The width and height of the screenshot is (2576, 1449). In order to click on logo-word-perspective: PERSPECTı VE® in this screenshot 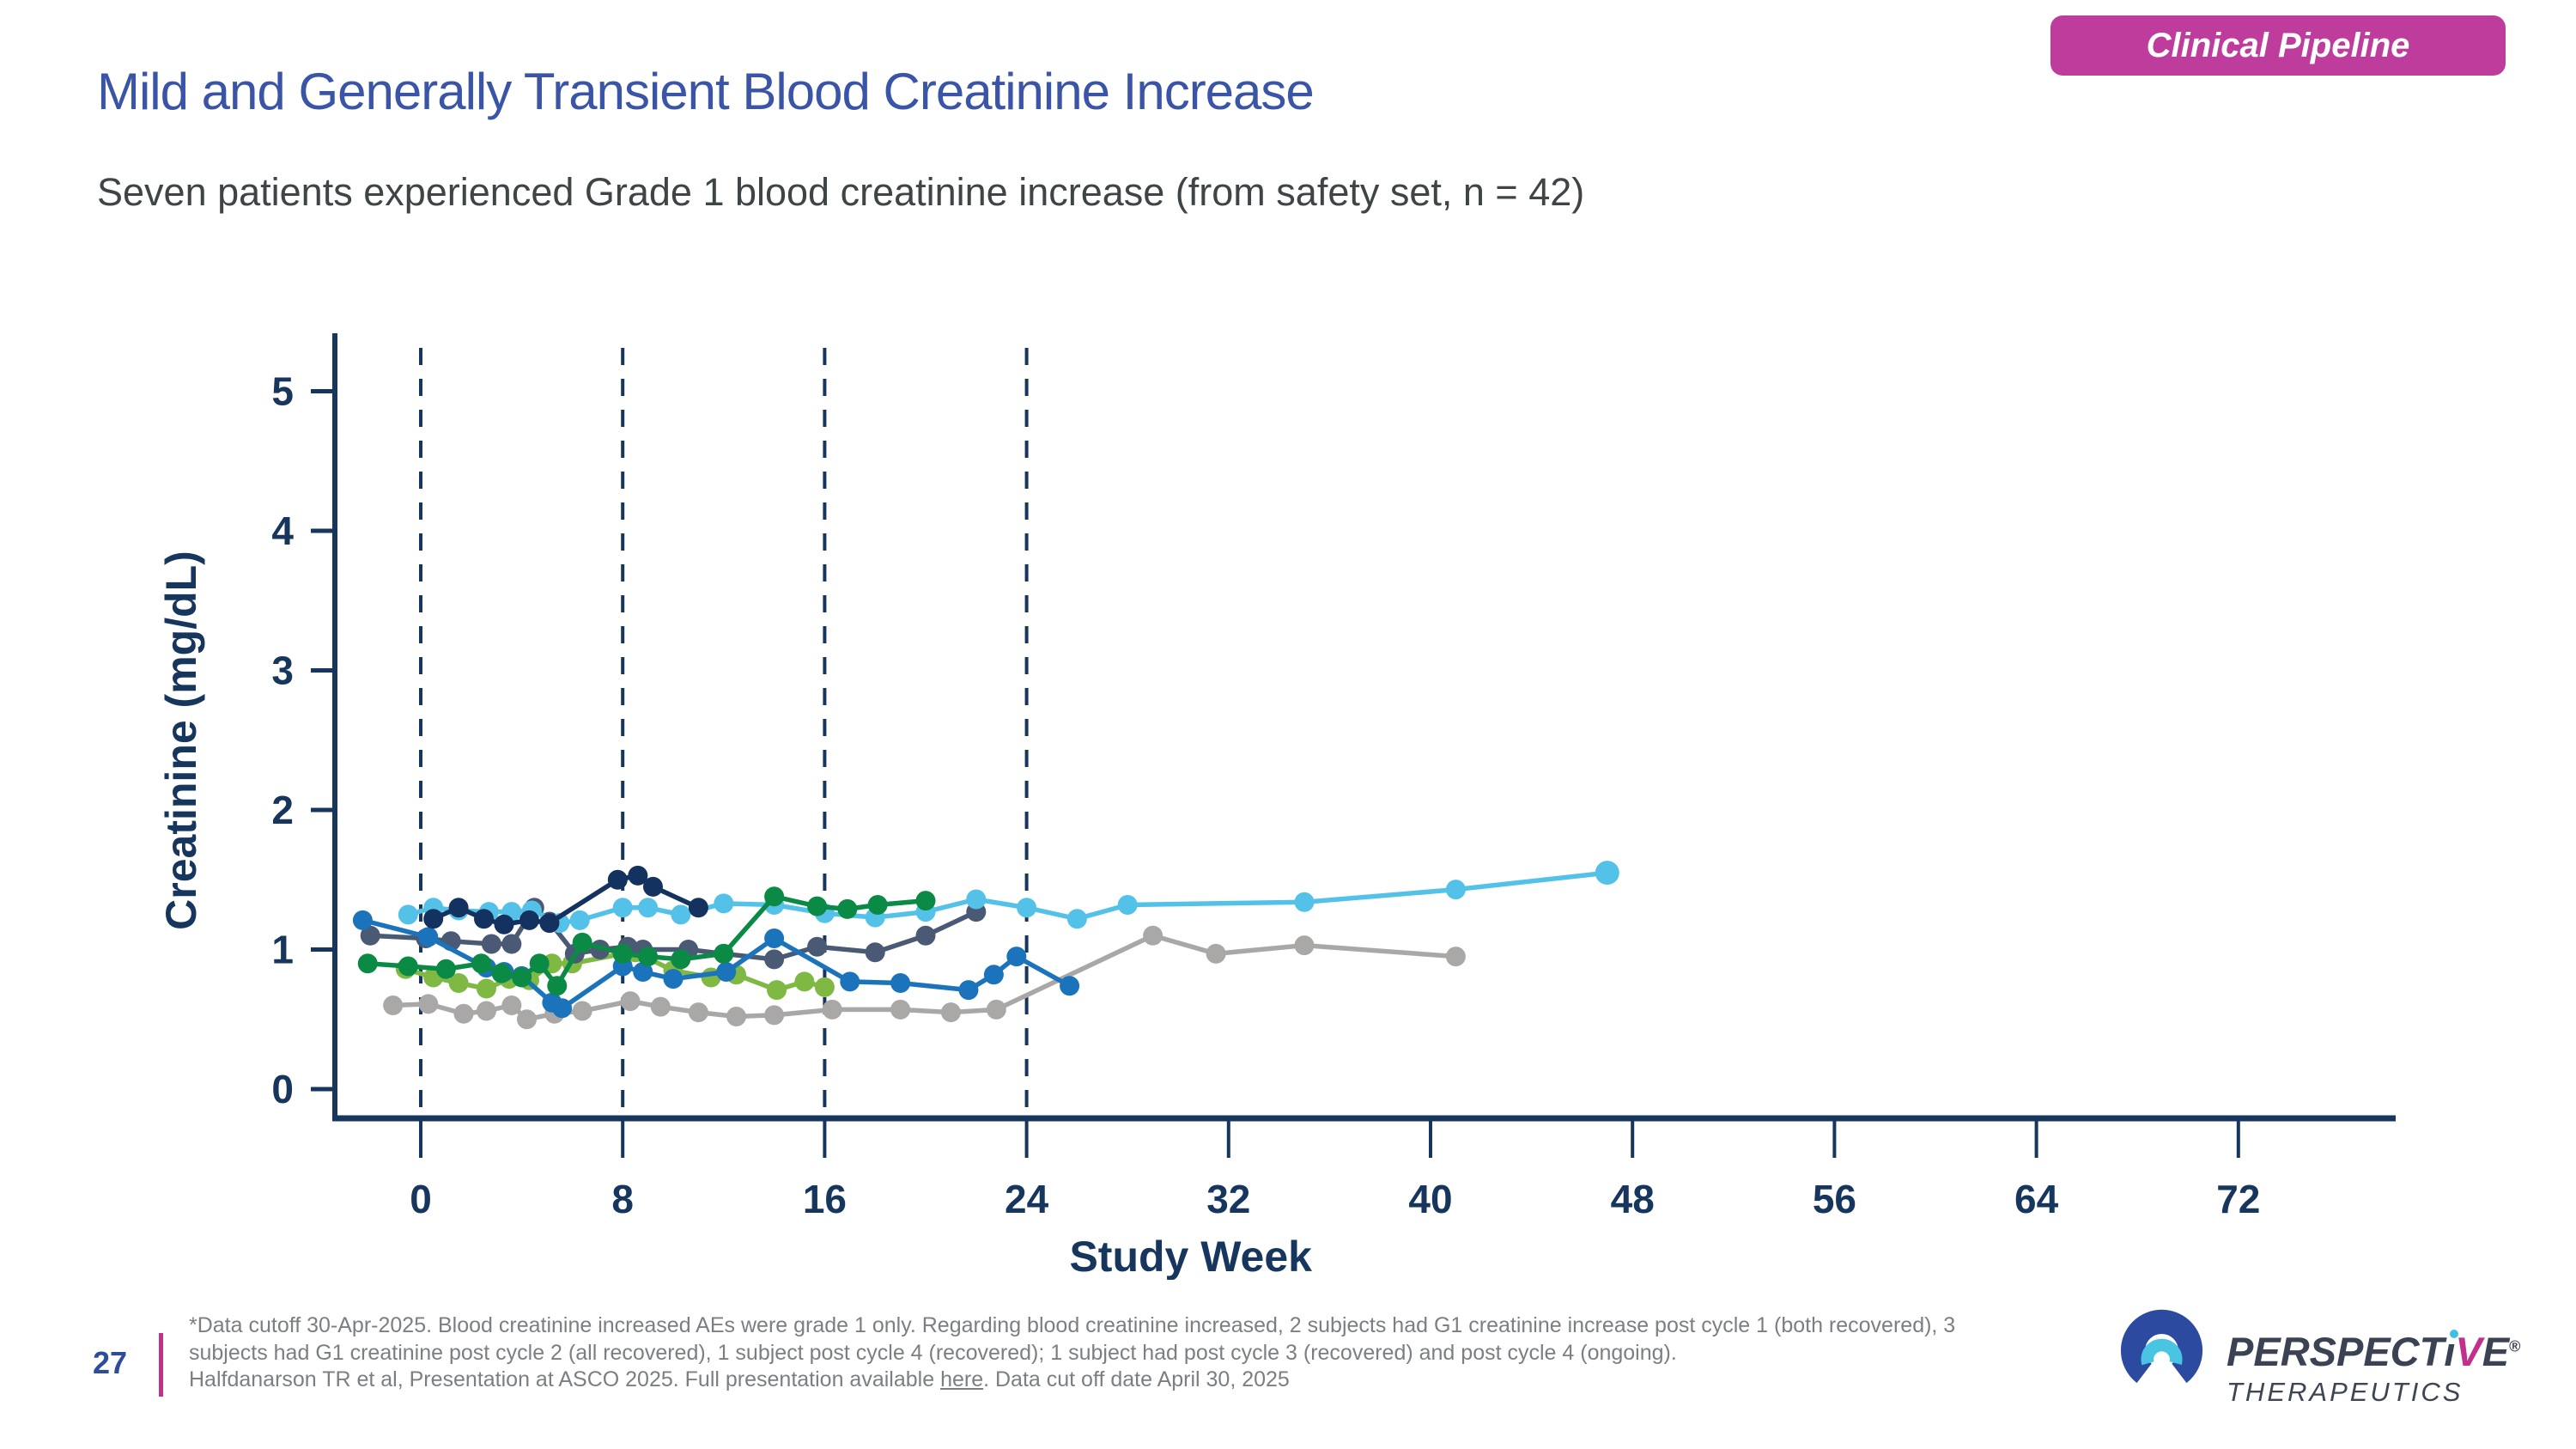, I will do `click(2374, 1351)`.